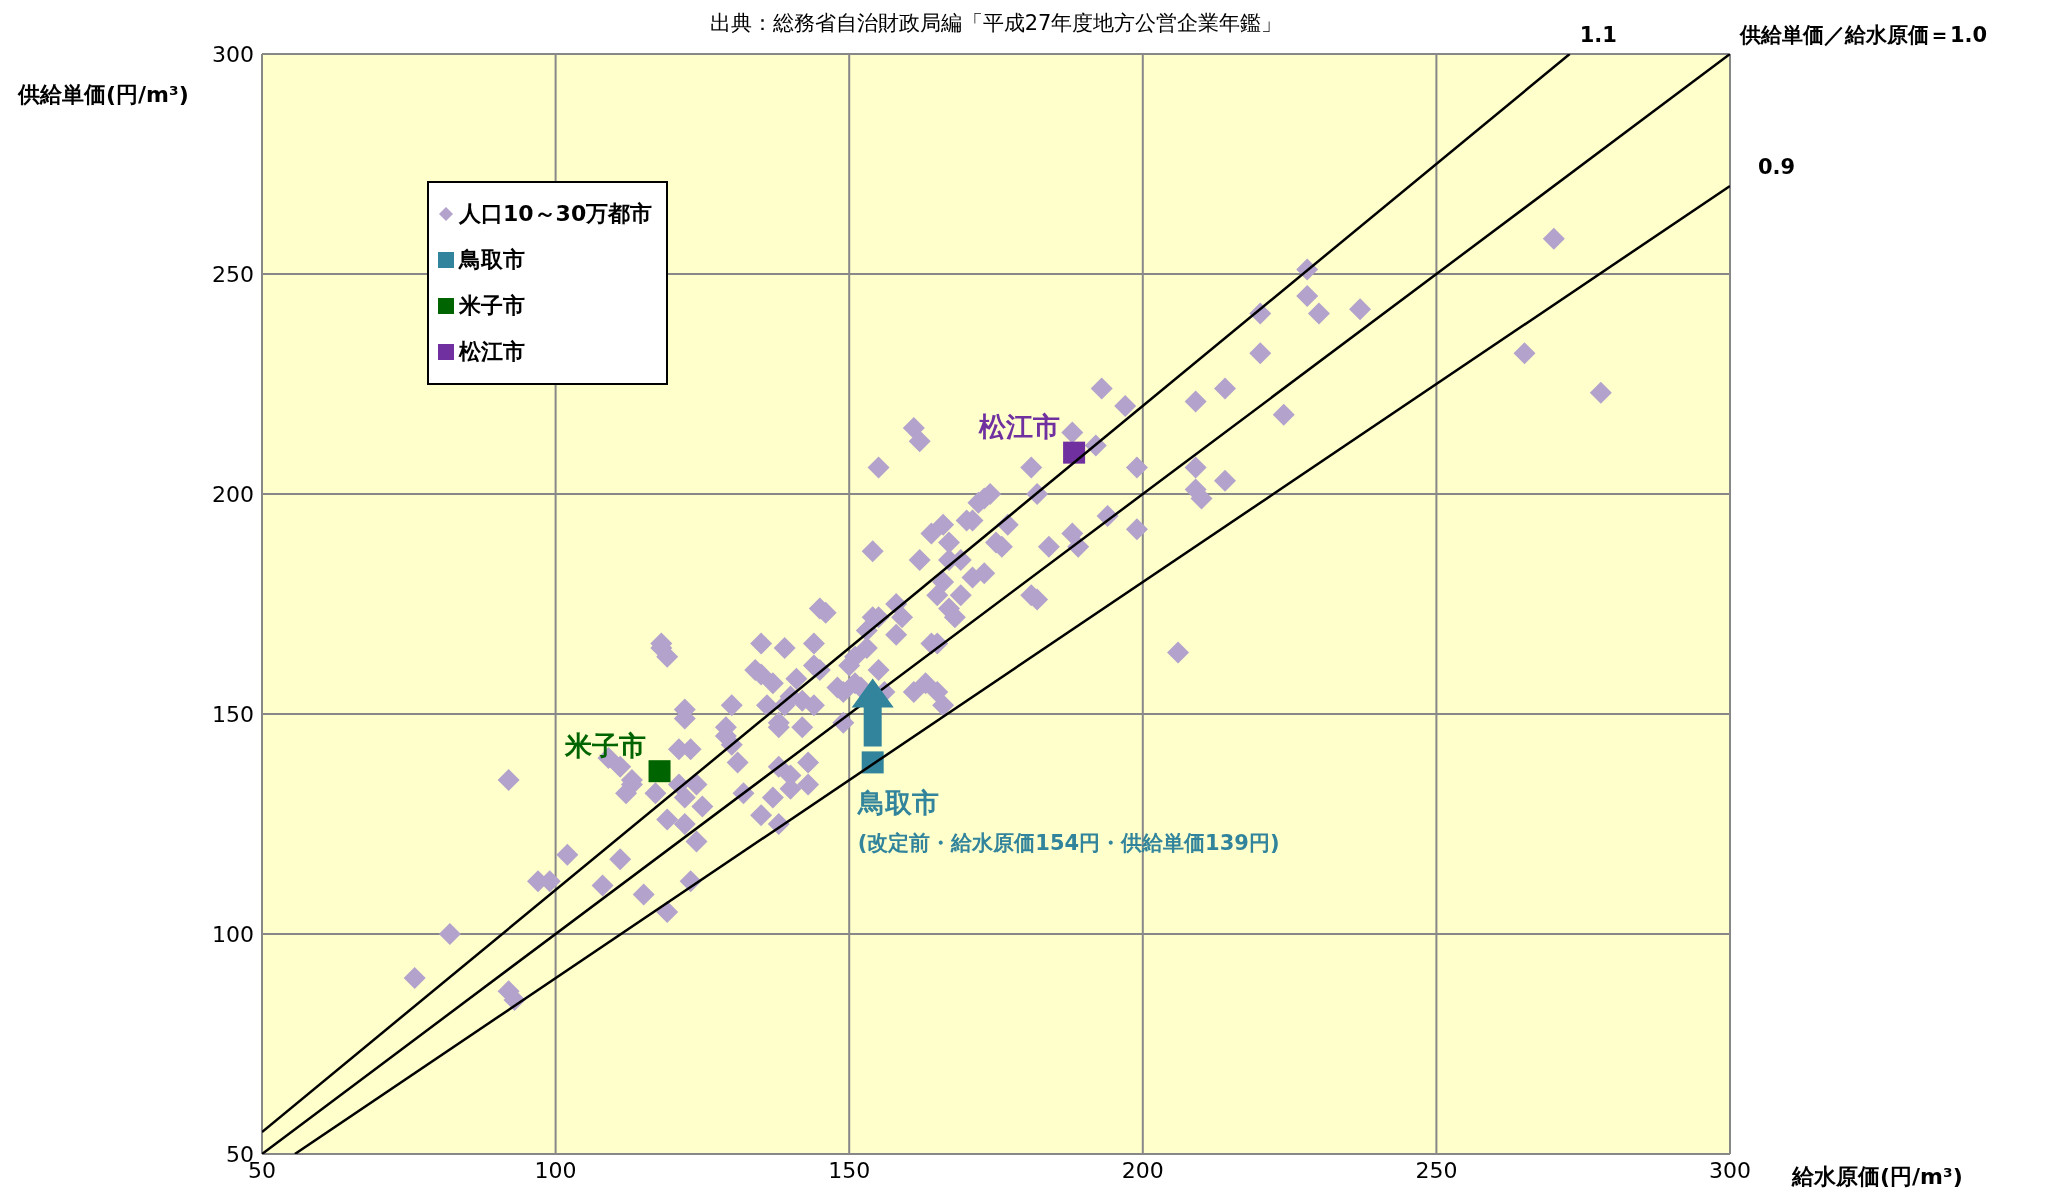 Image resolution: width=2058 pixels, height=1202 pixels. Describe the element at coordinates (492, 352) in the screenshot. I see `legend-label: 松江市` at that location.